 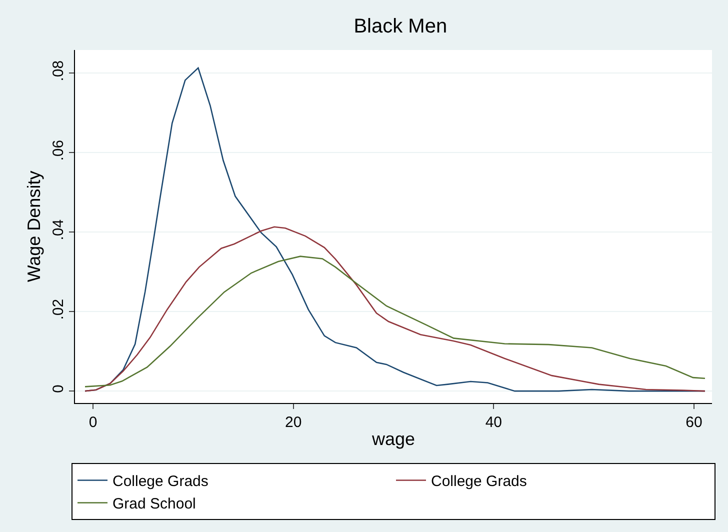 What do you see at coordinates (58, 388) in the screenshot?
I see `y-tick-label: 0` at bounding box center [58, 388].